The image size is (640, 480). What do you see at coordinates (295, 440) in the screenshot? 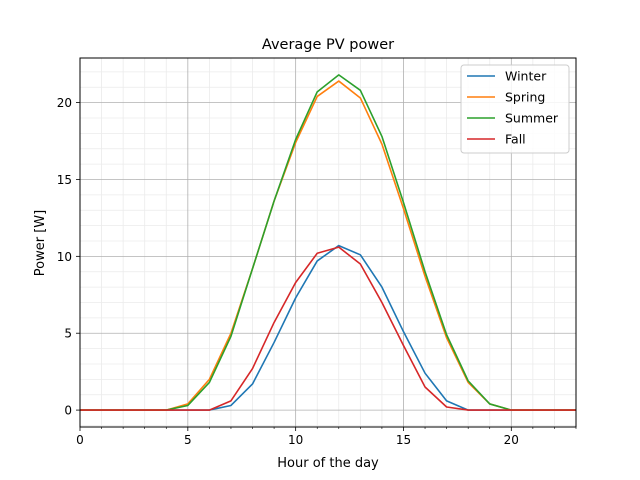
I see `x-tick-label: 10` at bounding box center [295, 440].